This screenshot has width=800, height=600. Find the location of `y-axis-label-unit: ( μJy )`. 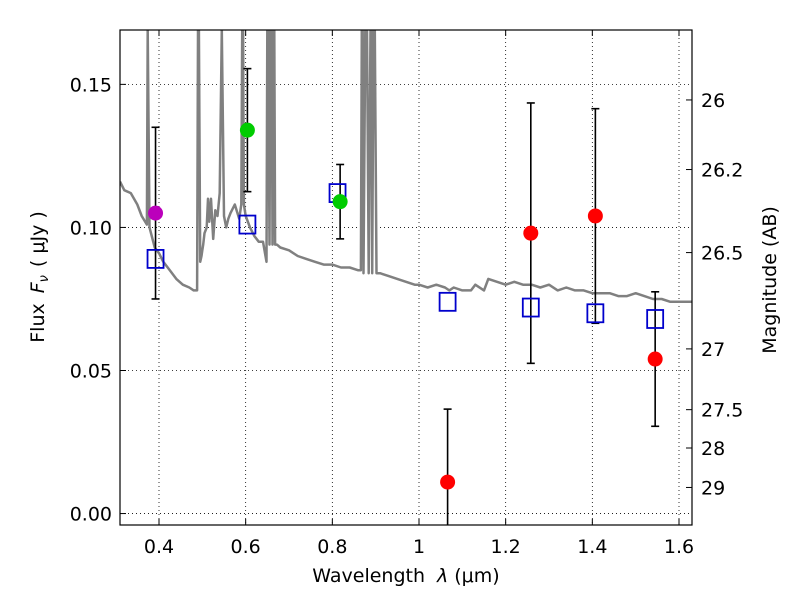

y-axis-label-unit: ( μJy ) is located at coordinates (38, 239).